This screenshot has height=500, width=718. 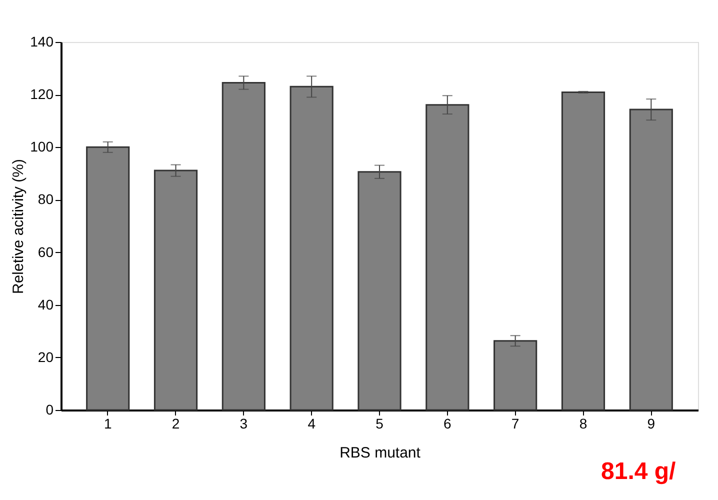 I want to click on x-tick-label: 5, so click(x=380, y=424).